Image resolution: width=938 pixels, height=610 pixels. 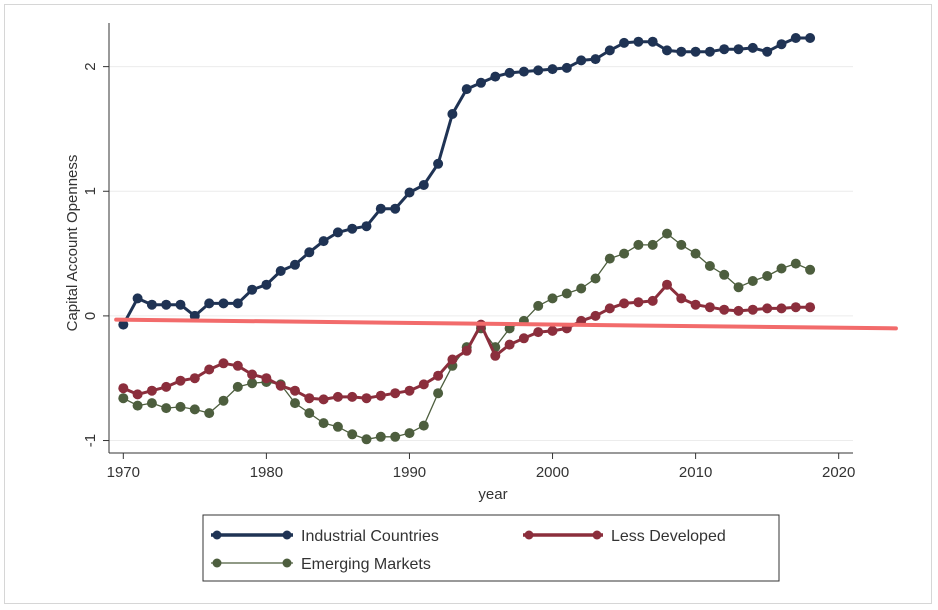 What do you see at coordinates (409, 472) in the screenshot?
I see `x-tick-label: 1990` at bounding box center [409, 472].